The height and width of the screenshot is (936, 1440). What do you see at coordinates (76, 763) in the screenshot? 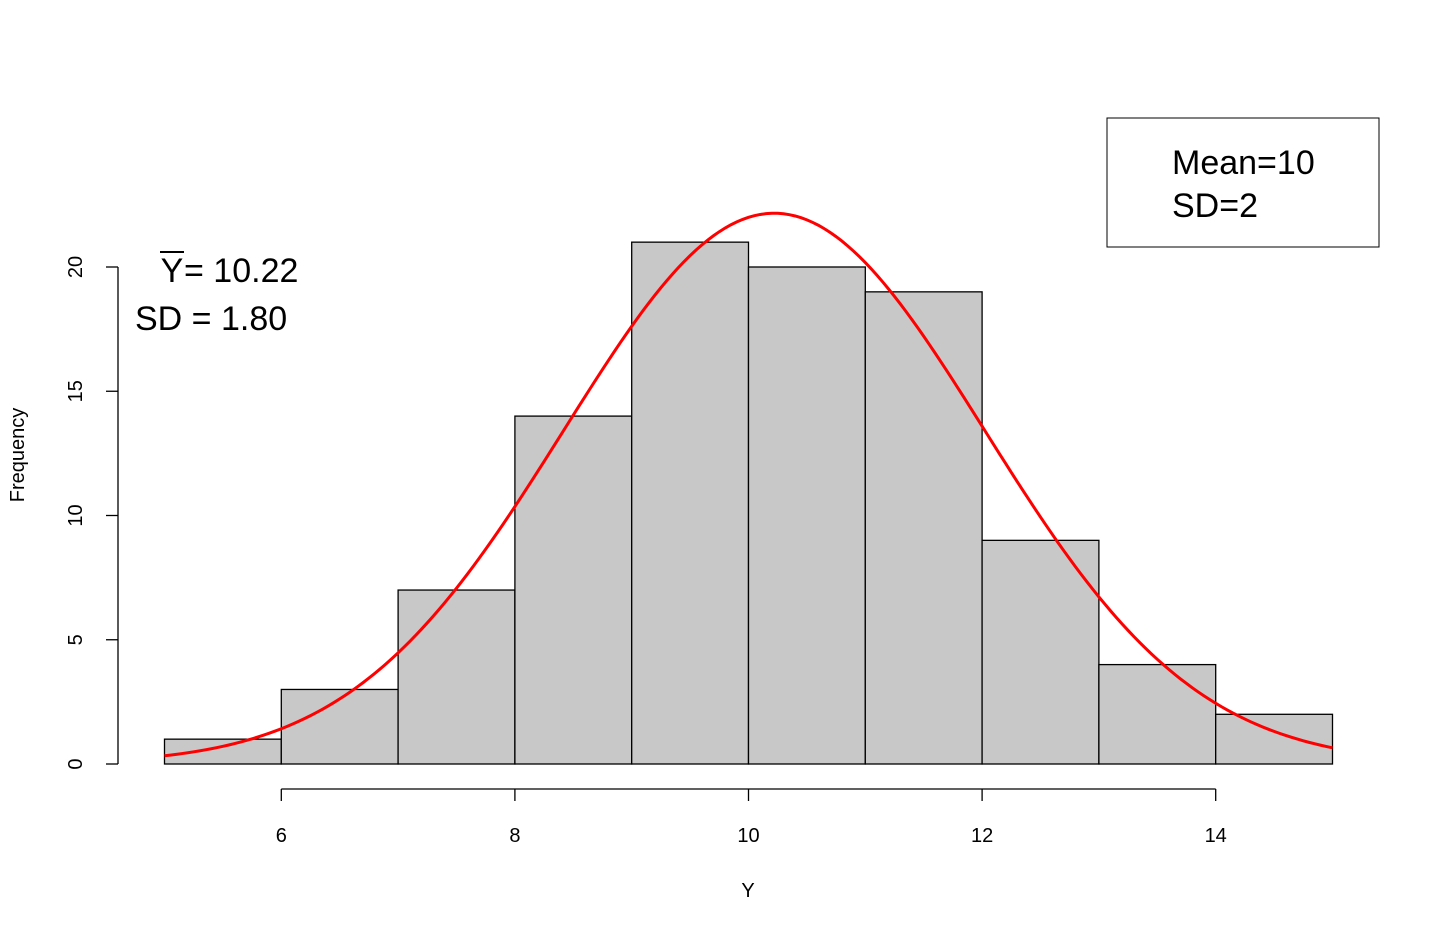
I see `y-tick-label: 0` at bounding box center [76, 763].